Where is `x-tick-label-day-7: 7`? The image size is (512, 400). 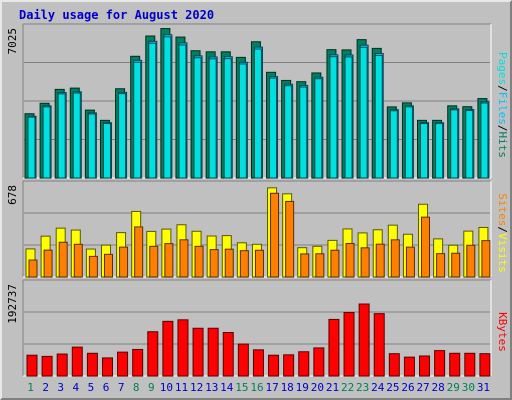
x-tick-label-day-7: 7 is located at coordinates (121, 387).